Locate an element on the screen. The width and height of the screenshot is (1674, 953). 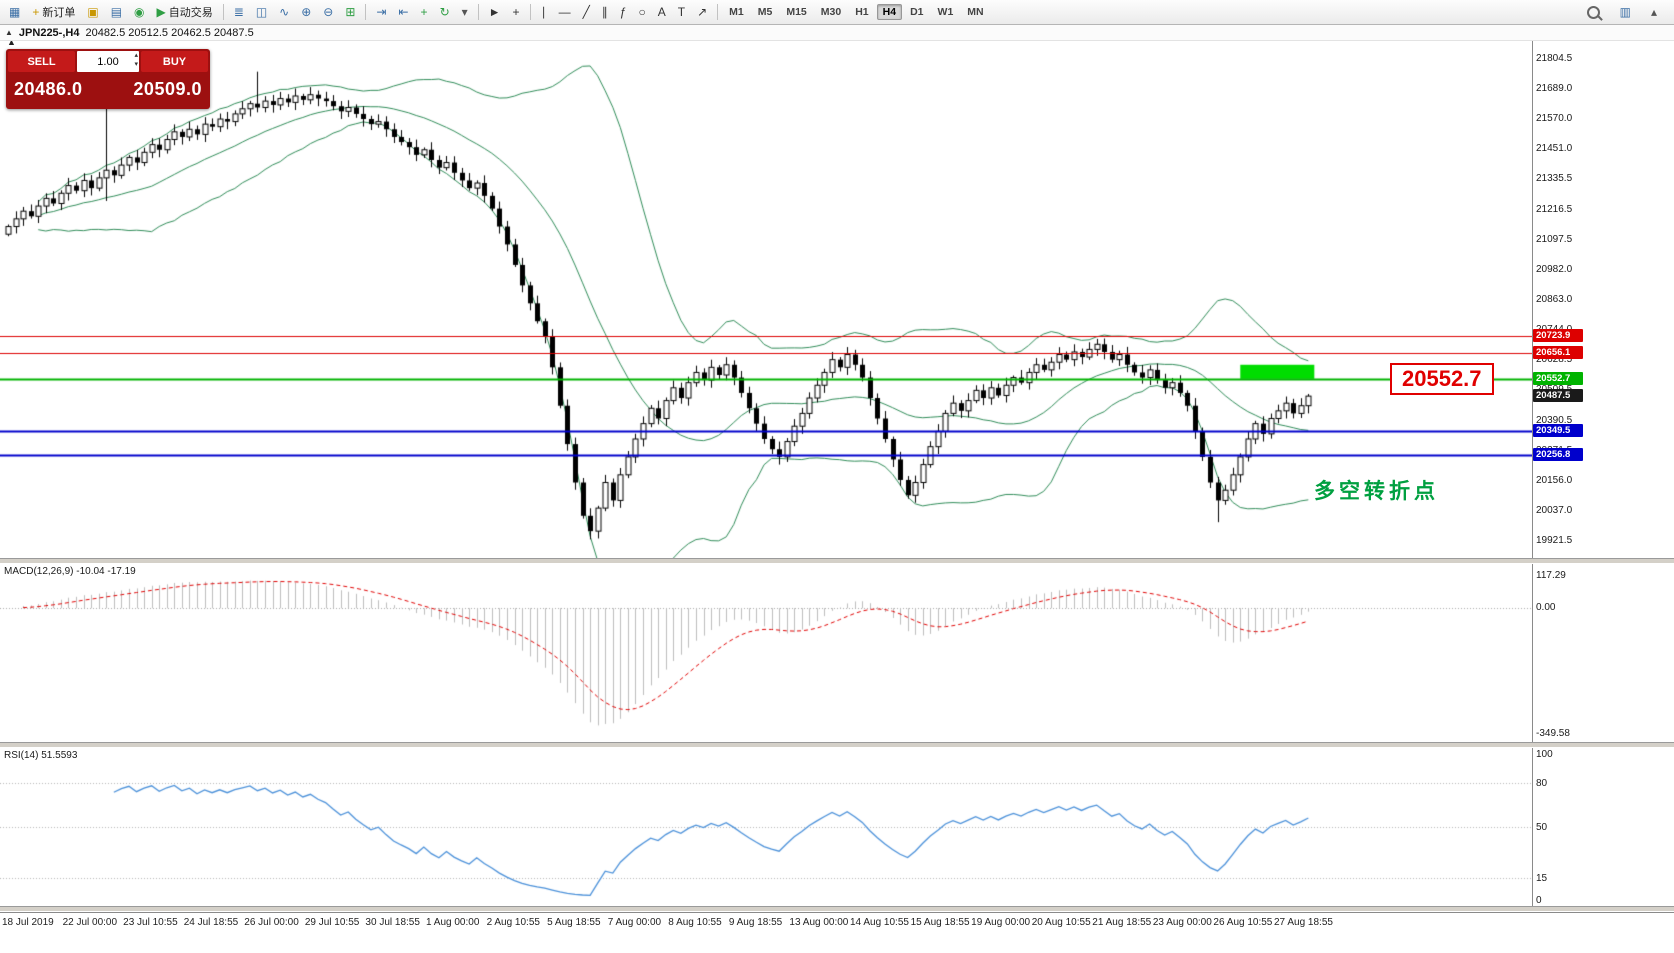
text-label-button: T is located at coordinates (681, 12).